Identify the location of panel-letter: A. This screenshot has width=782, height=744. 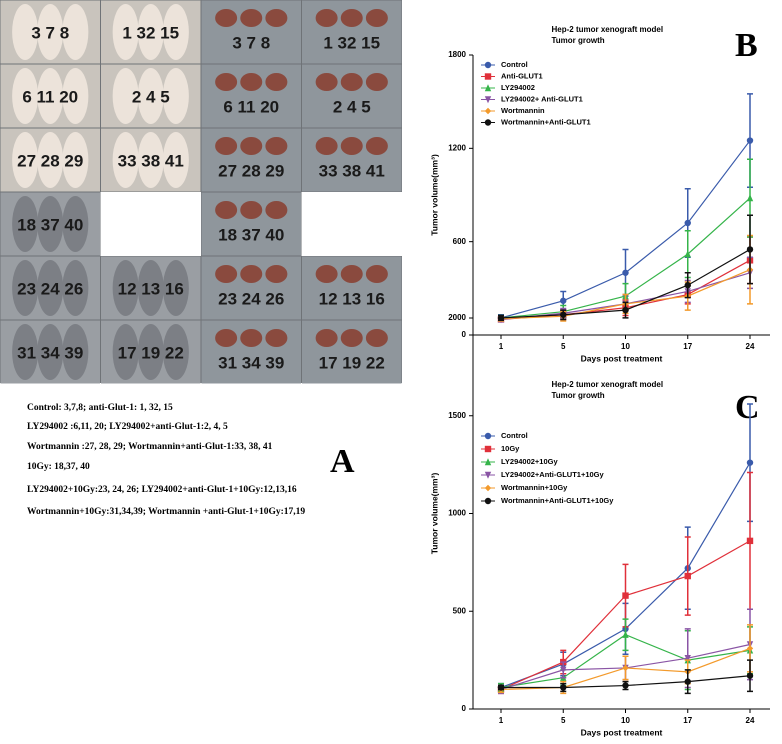
(342, 461).